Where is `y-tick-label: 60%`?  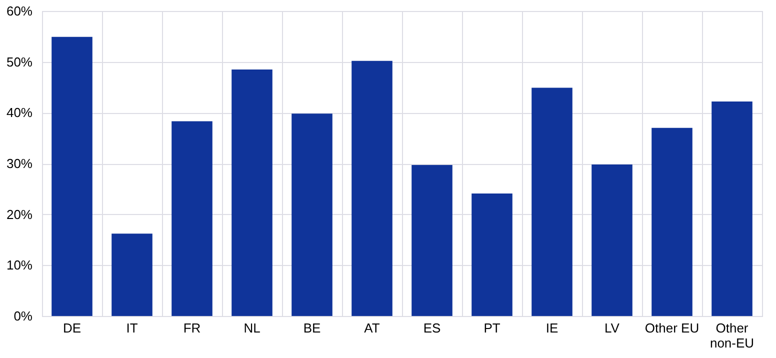
y-tick-label: 60% is located at coordinates (19, 11).